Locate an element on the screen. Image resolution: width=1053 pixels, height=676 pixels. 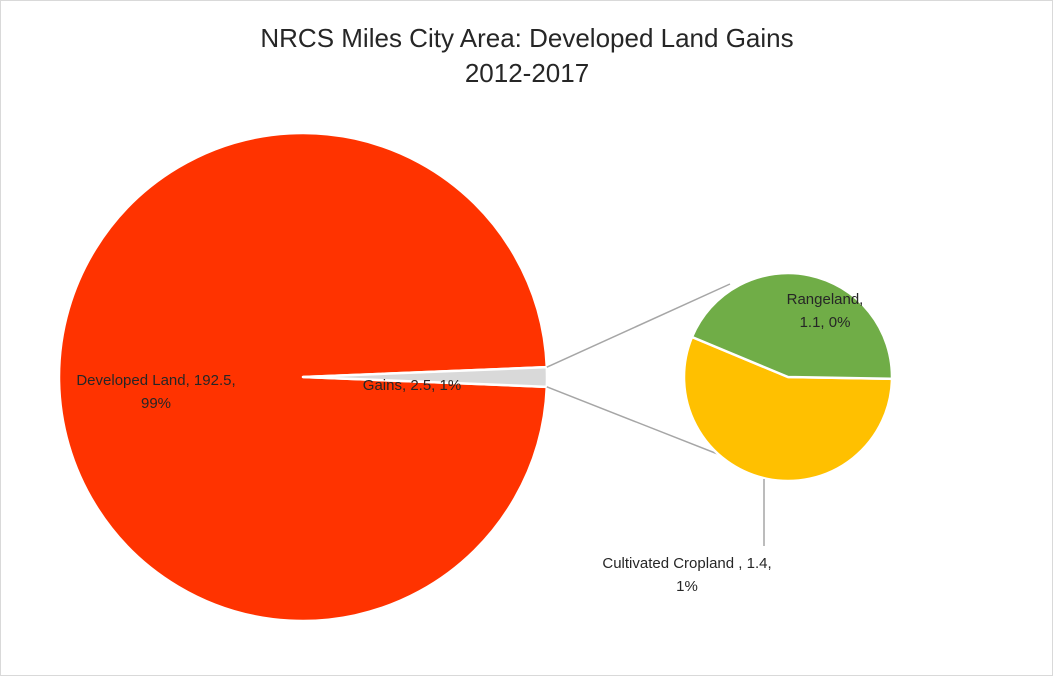
slice-rangeland is located at coordinates (792, 326).